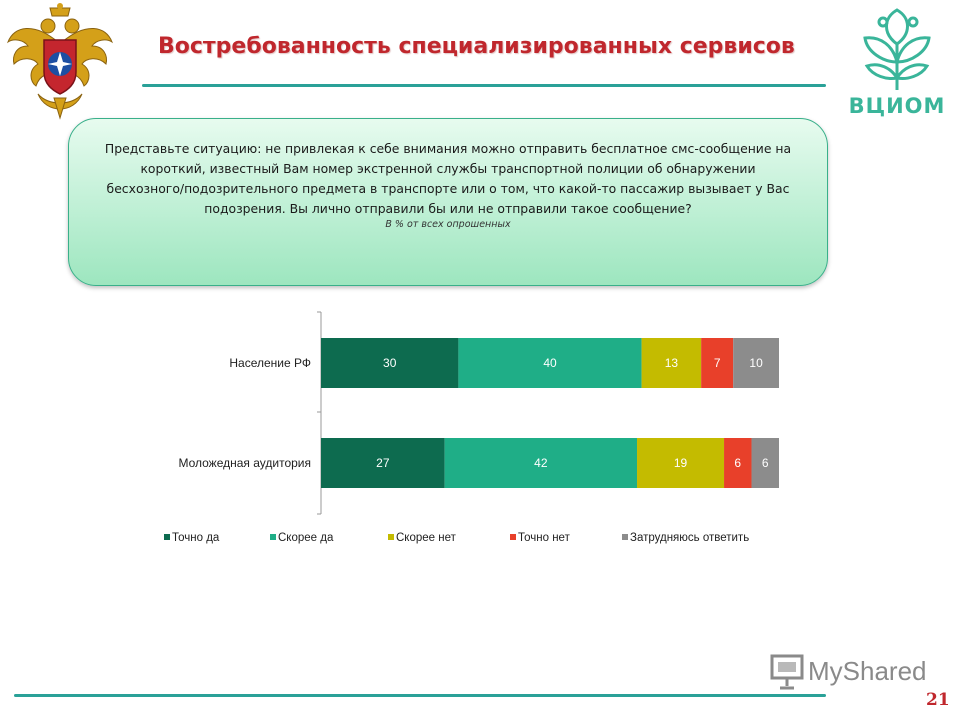 Image resolution: width=960 pixels, height=720 pixels. What do you see at coordinates (867, 671) in the screenshot?
I see `watermark-text: MyShared` at bounding box center [867, 671].